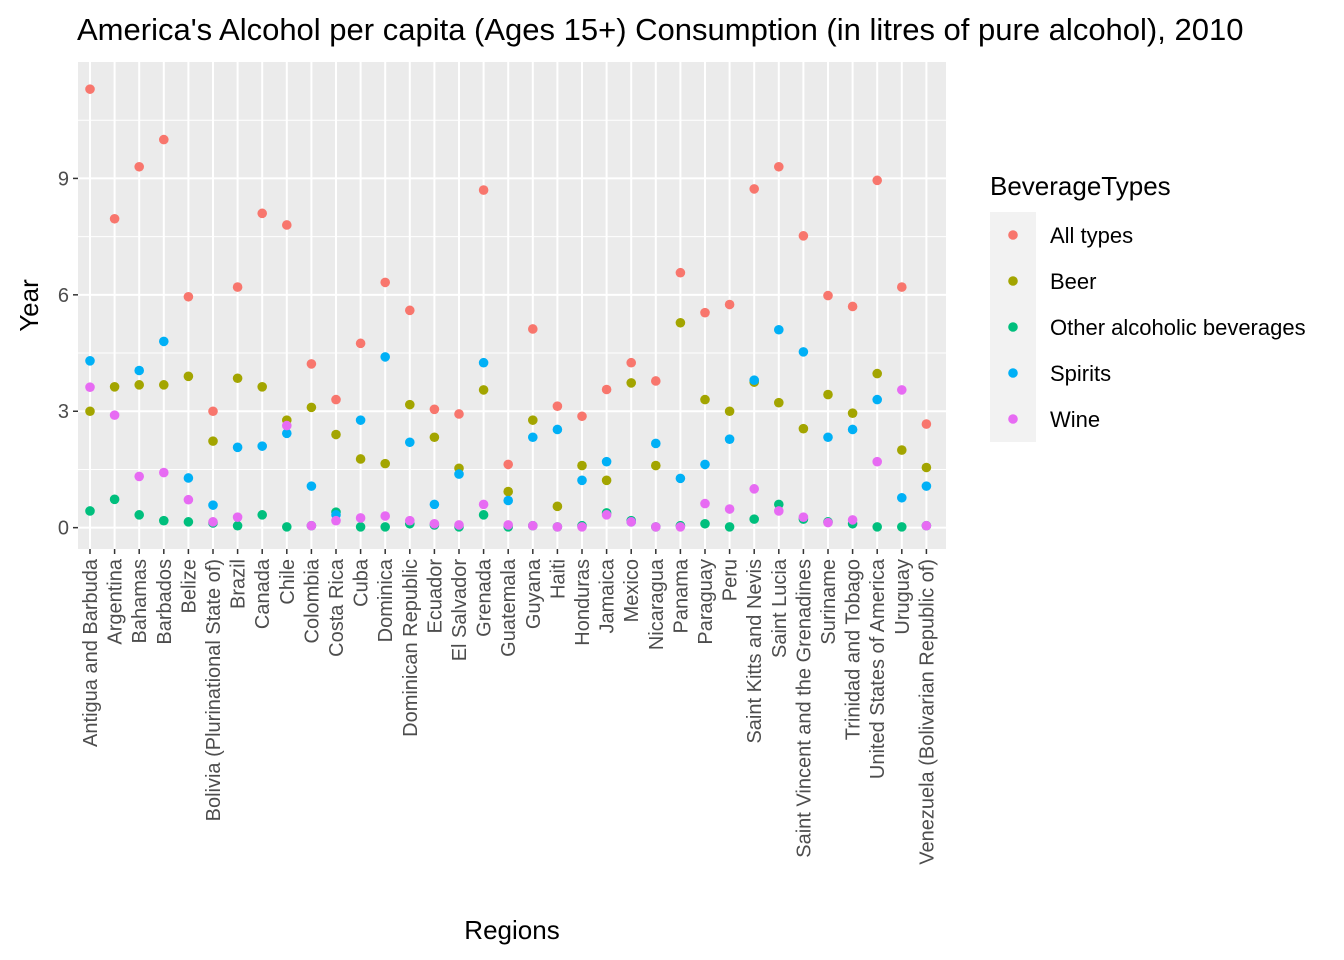 This screenshot has height=960, width=1344. Describe the element at coordinates (534, 593) in the screenshot. I see `x-tick-label: Guyana` at that location.